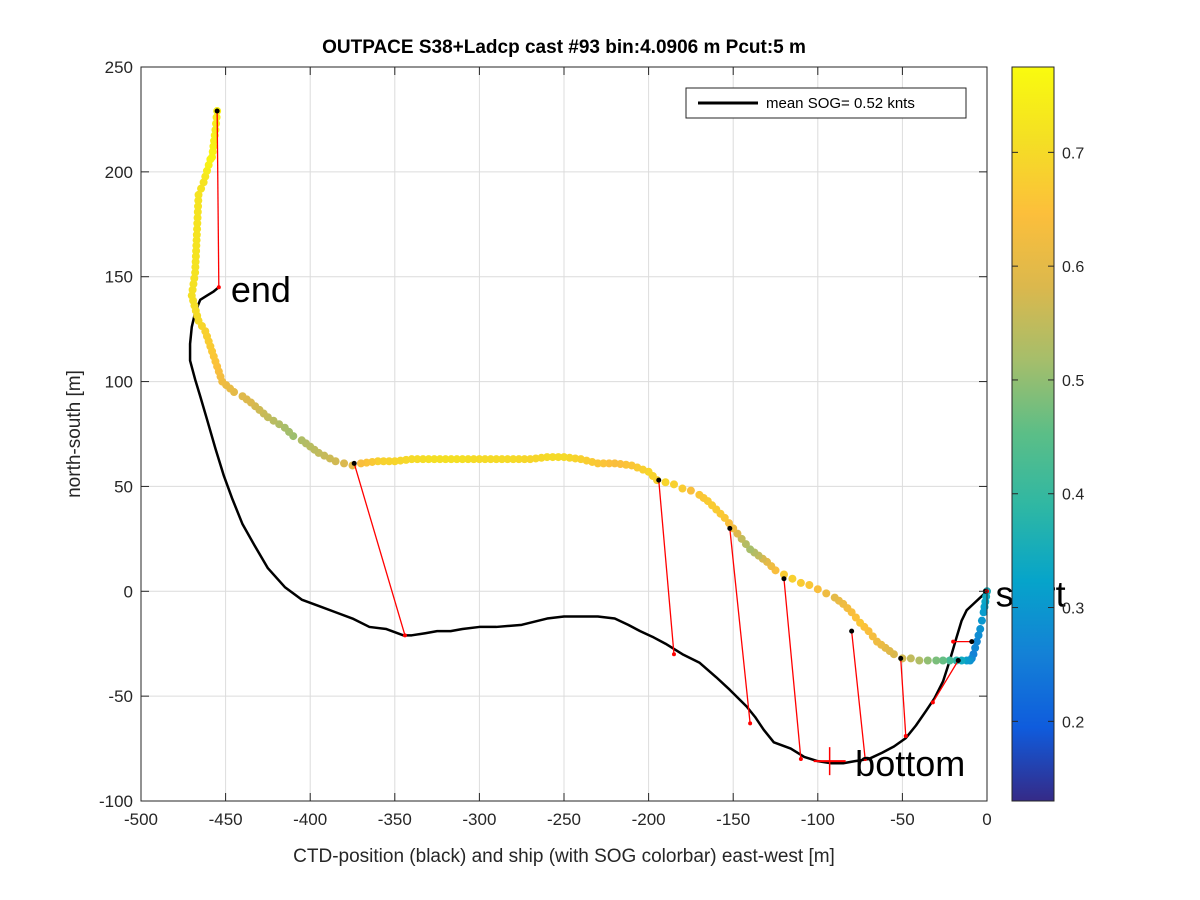  I want to click on x-tick-label: -150, so click(733, 819).